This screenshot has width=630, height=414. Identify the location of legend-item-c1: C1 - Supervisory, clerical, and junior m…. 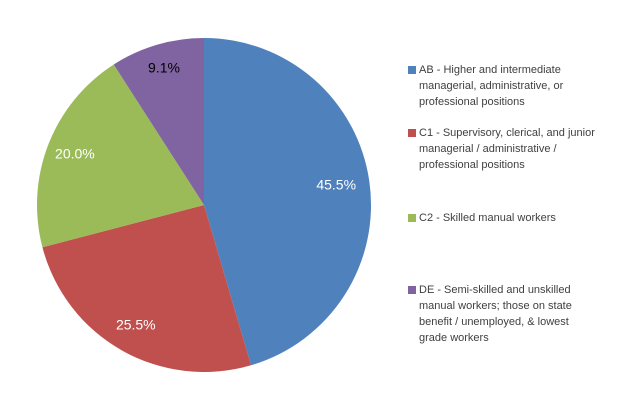
(500, 149).